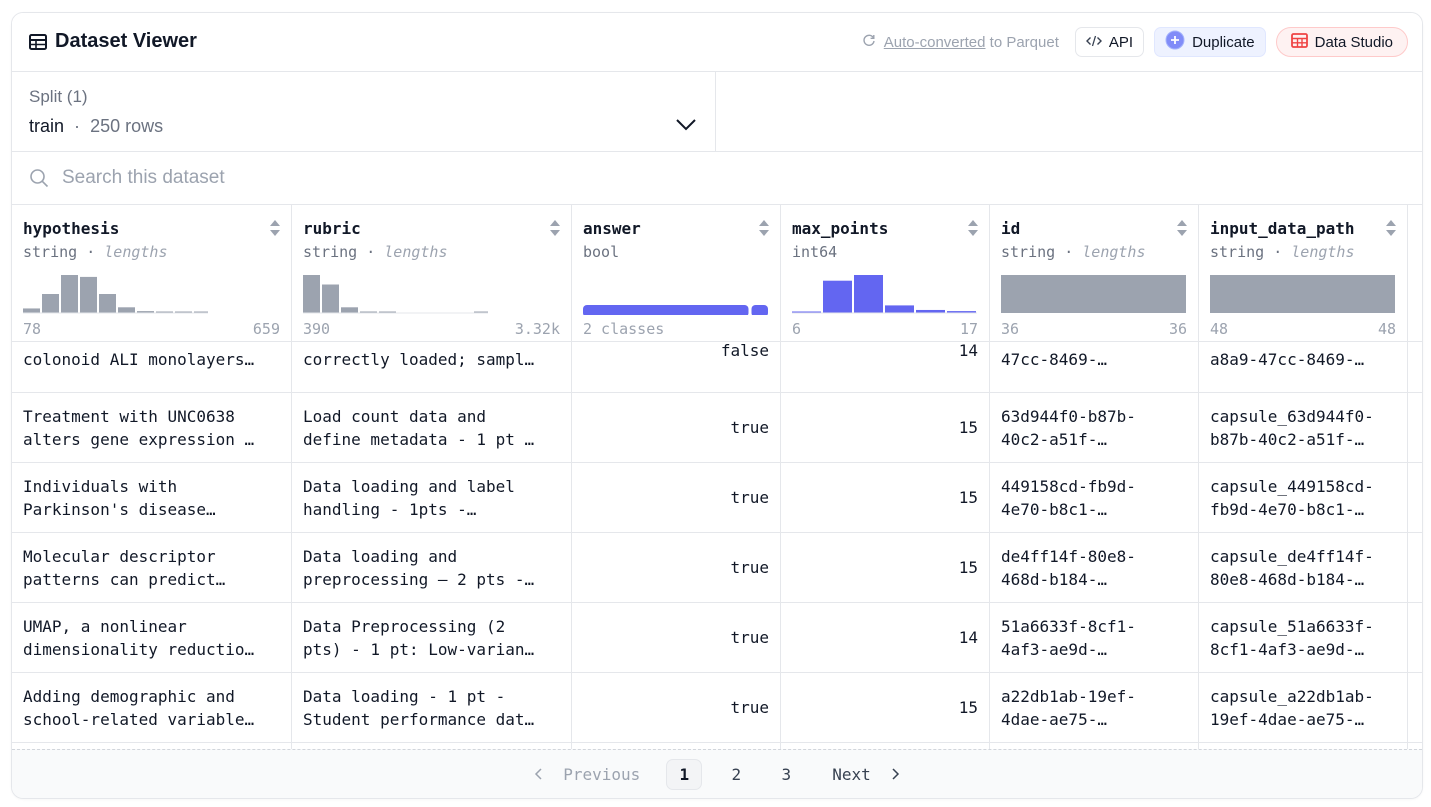 Image resolution: width=1431 pixels, height=807 pixels. I want to click on column-dtype: bool, so click(601, 252).